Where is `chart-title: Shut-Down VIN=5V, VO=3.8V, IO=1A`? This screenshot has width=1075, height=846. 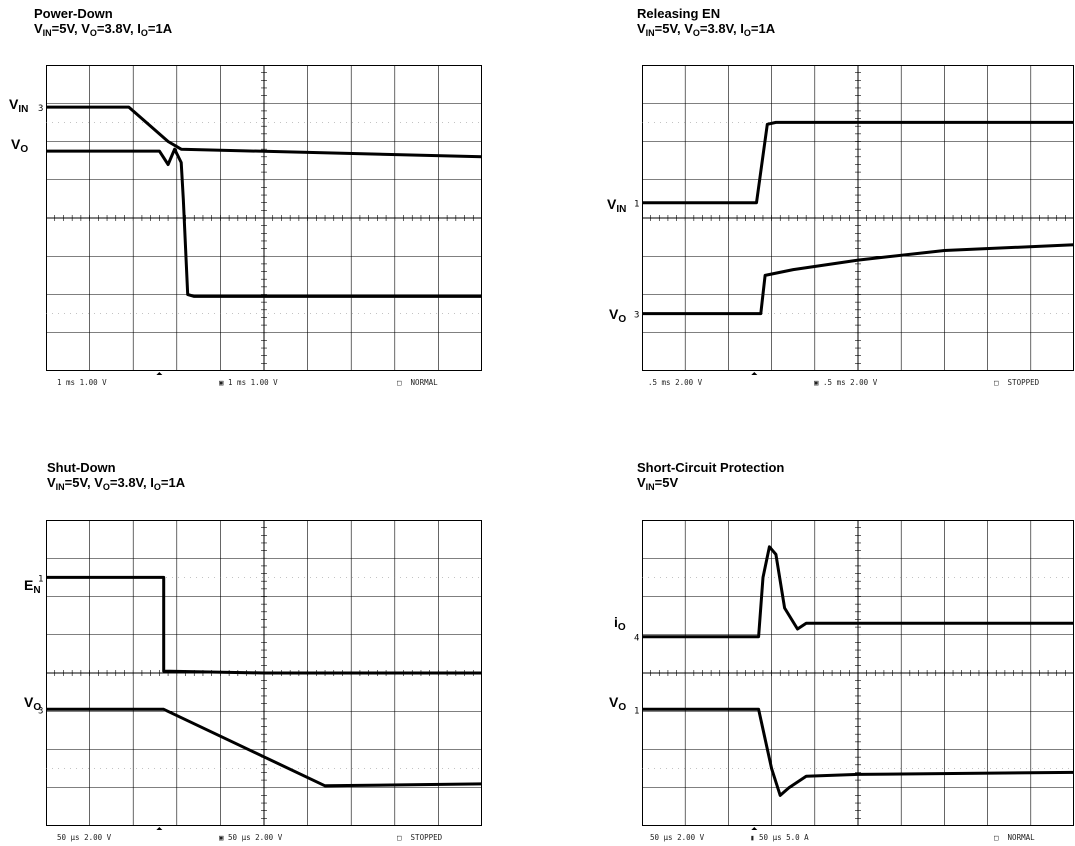 chart-title: Shut-Down VIN=5V, VO=3.8V, IO=1A is located at coordinates (116, 477).